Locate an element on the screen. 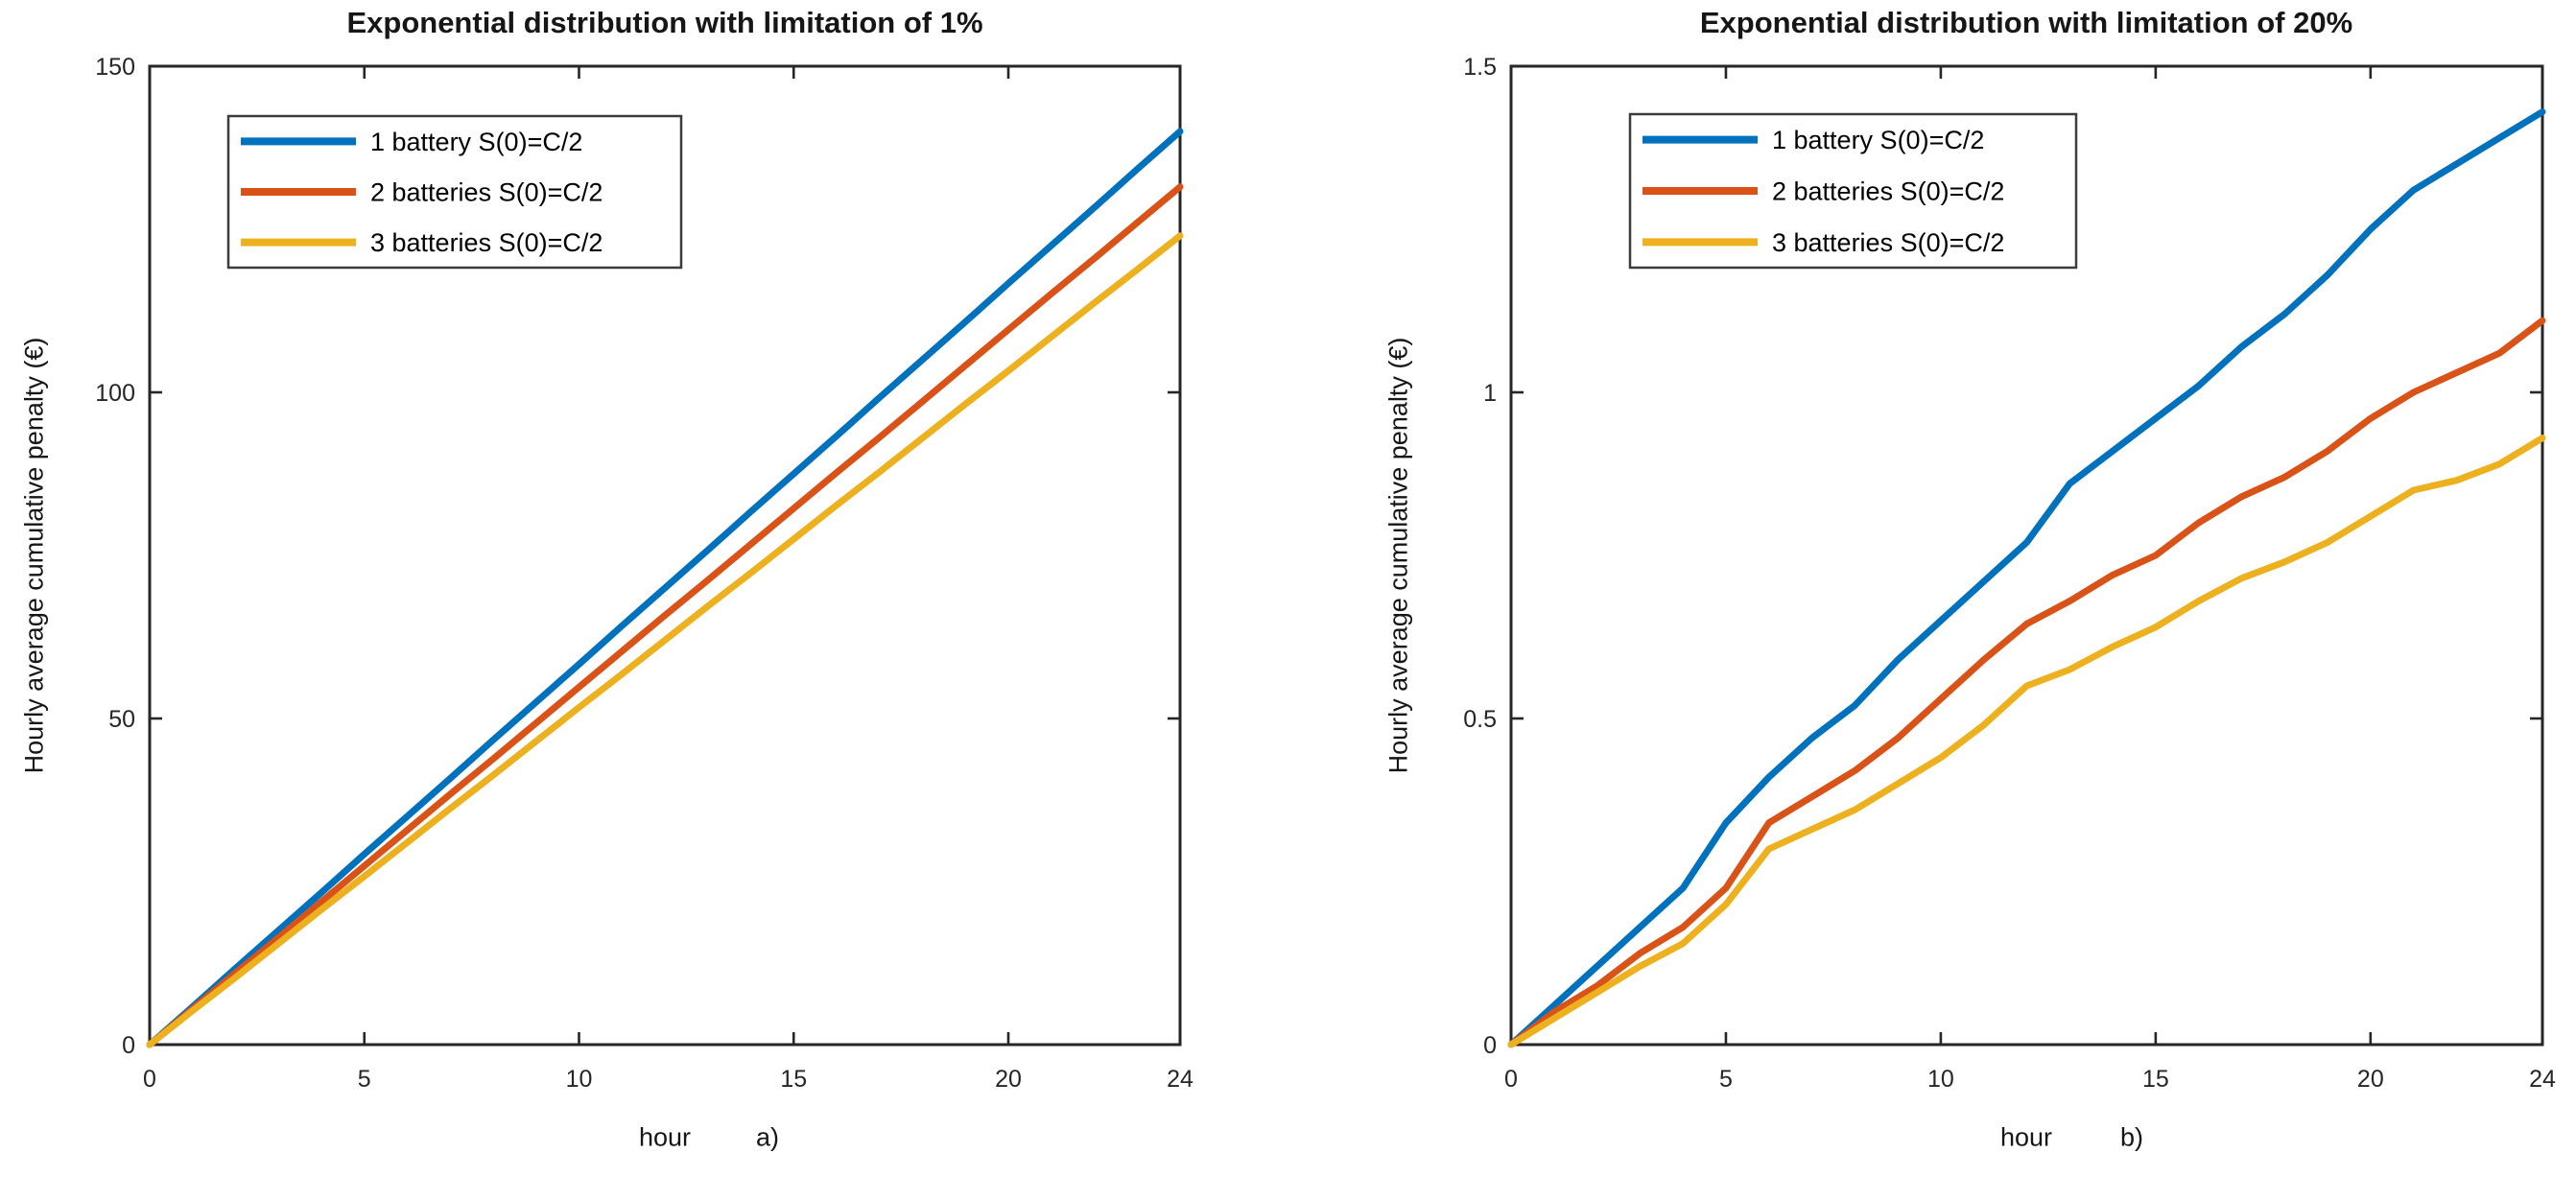 The image size is (2576, 1177). right-y-tick-label: 1 is located at coordinates (1490, 393).